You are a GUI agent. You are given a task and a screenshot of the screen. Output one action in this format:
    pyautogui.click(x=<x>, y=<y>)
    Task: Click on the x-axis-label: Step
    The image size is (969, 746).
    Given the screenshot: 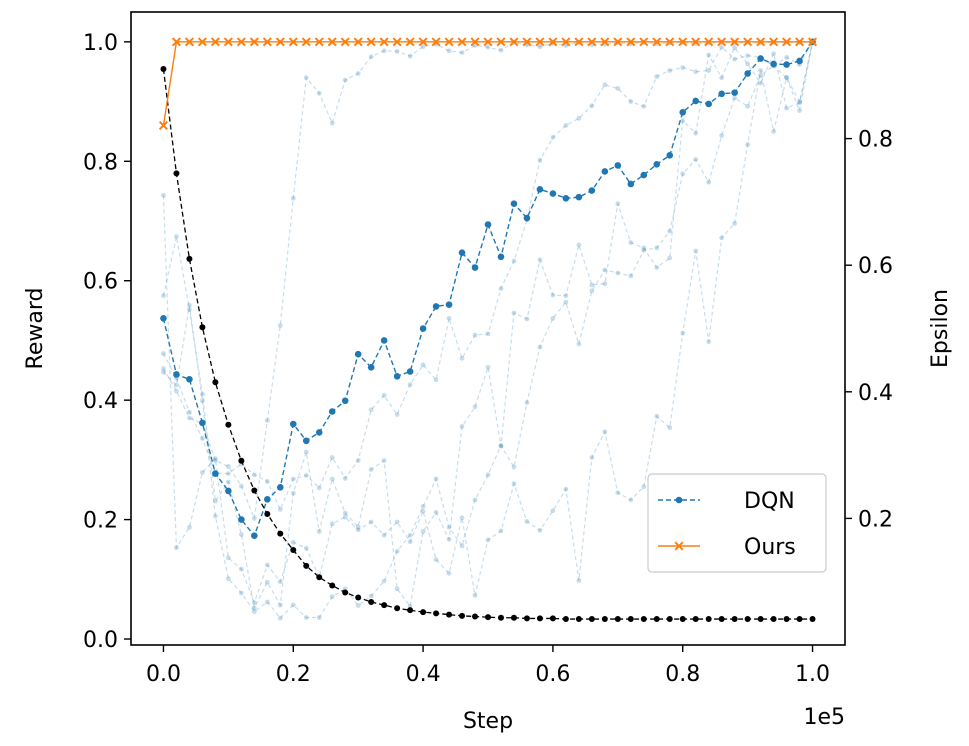 What is the action you would take?
    pyautogui.click(x=488, y=721)
    